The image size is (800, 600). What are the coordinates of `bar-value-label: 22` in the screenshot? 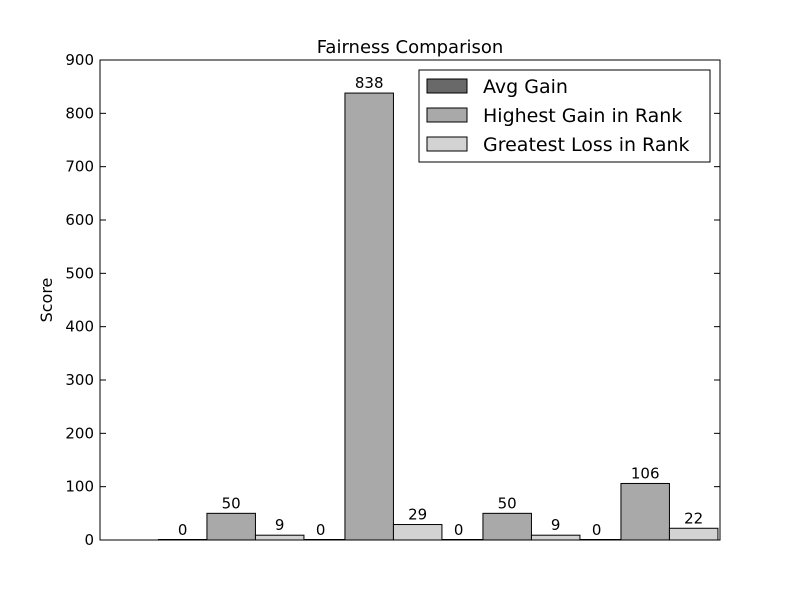 It's located at (693, 518).